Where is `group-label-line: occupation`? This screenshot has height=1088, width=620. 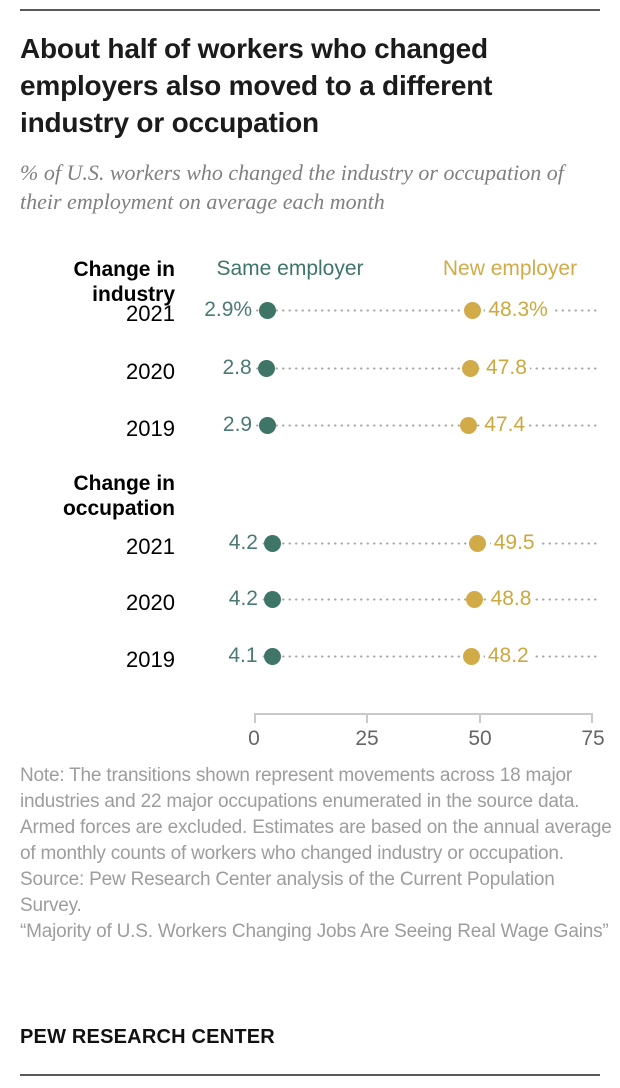 group-label-line: occupation is located at coordinates (118, 508).